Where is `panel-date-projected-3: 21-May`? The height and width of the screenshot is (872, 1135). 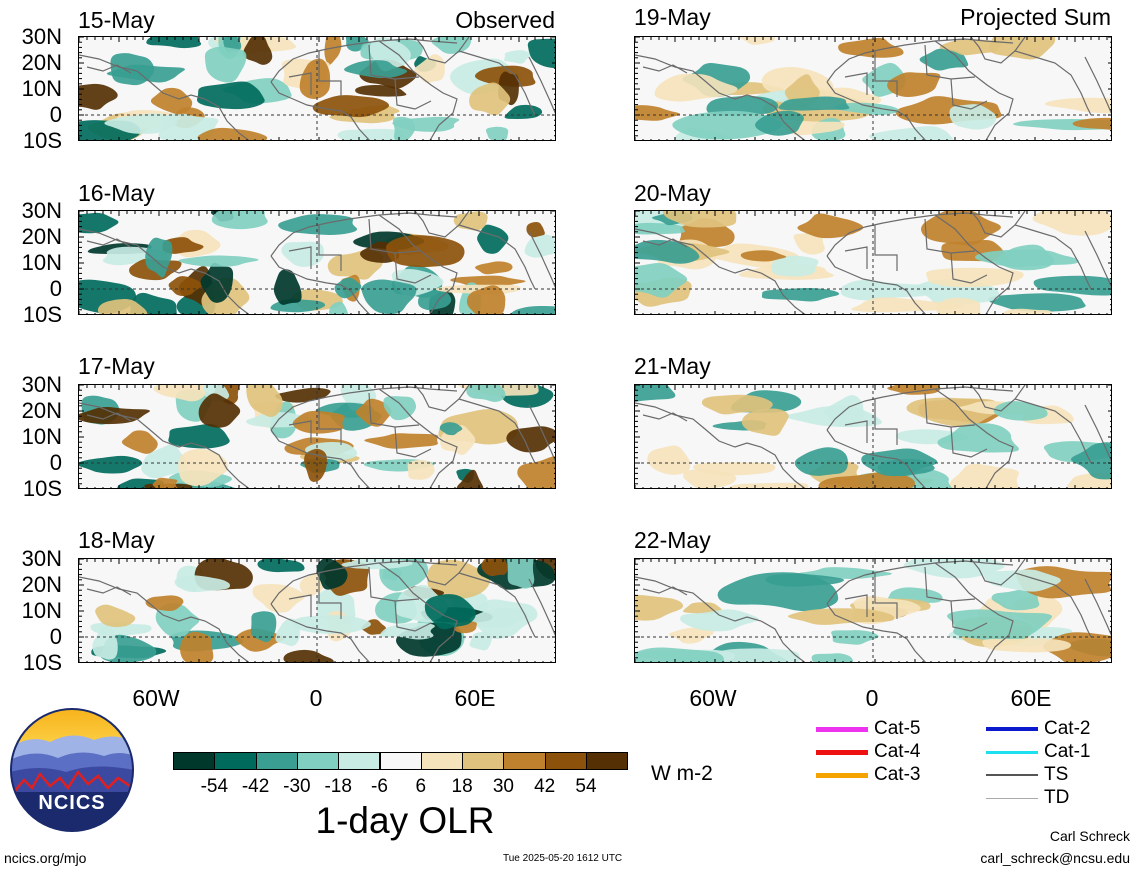
panel-date-projected-3: 21-May is located at coordinates (672, 366).